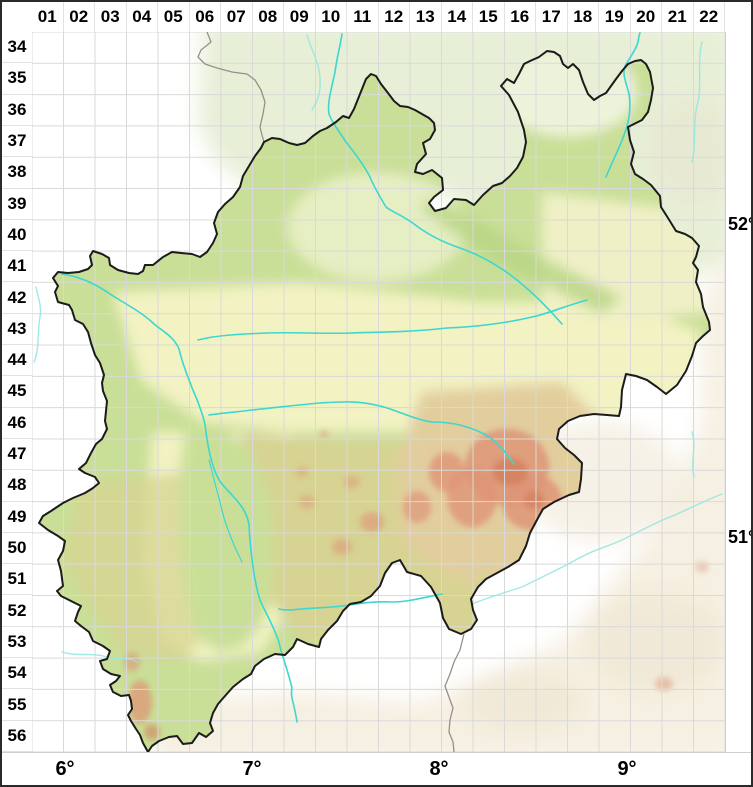 The width and height of the screenshot is (753, 787). Describe the element at coordinates (739, 392) in the screenshot. I see `latitude-axis-strip: 52° 51°` at that location.